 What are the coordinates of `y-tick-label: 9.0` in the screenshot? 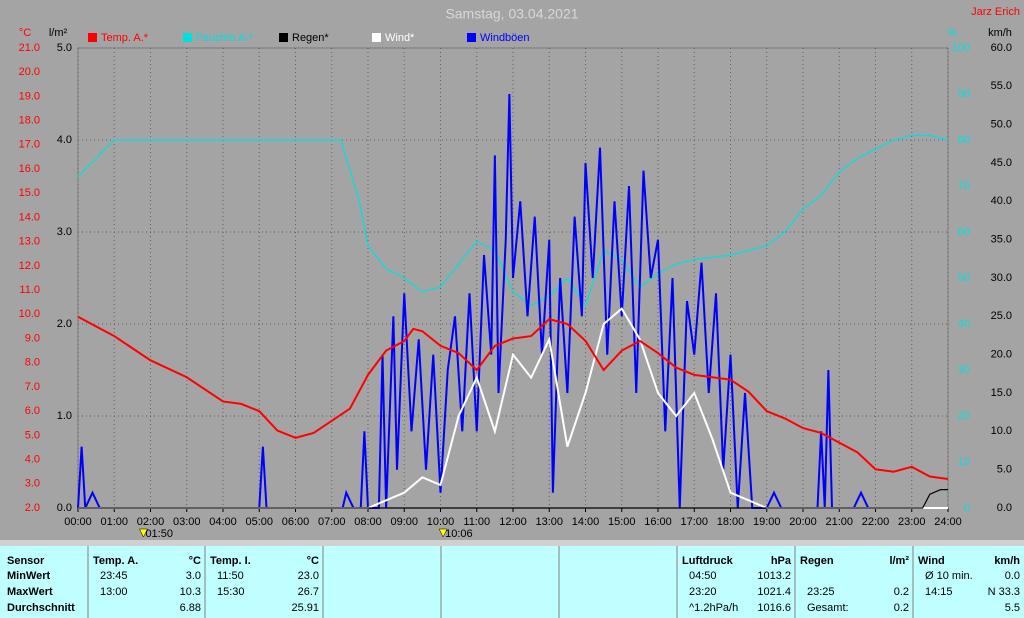 It's located at (32, 338).